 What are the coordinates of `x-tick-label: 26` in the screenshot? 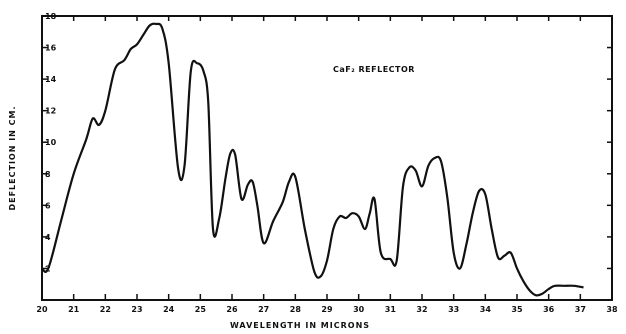 It's located at (232, 309).